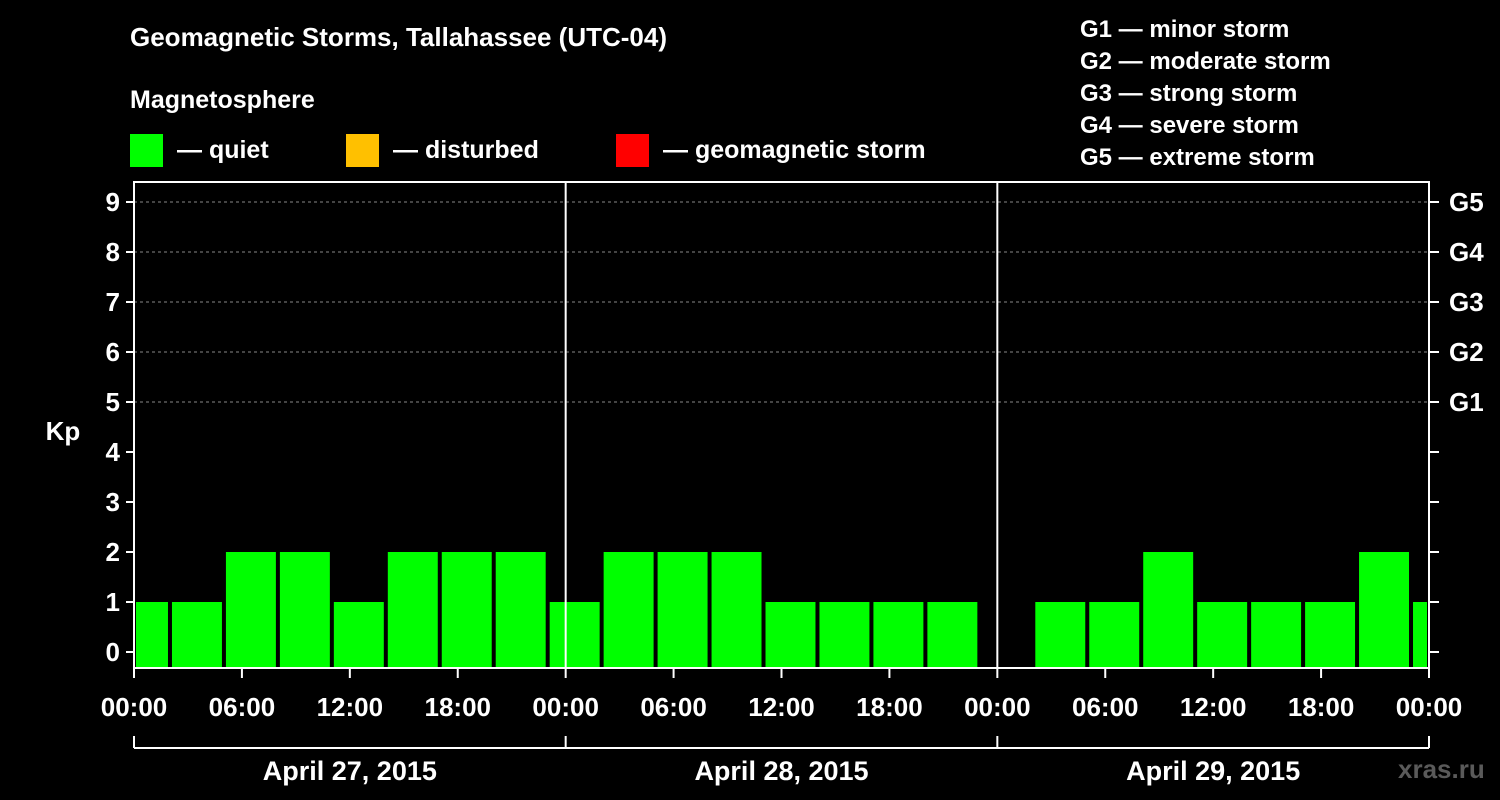 Image resolution: width=1500 pixels, height=800 pixels. What do you see at coordinates (113, 602) in the screenshot?
I see `y-tick-label-1: 1` at bounding box center [113, 602].